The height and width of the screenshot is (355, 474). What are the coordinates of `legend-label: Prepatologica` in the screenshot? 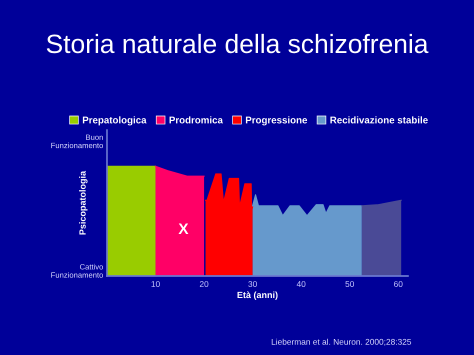 It's located at (114, 121).